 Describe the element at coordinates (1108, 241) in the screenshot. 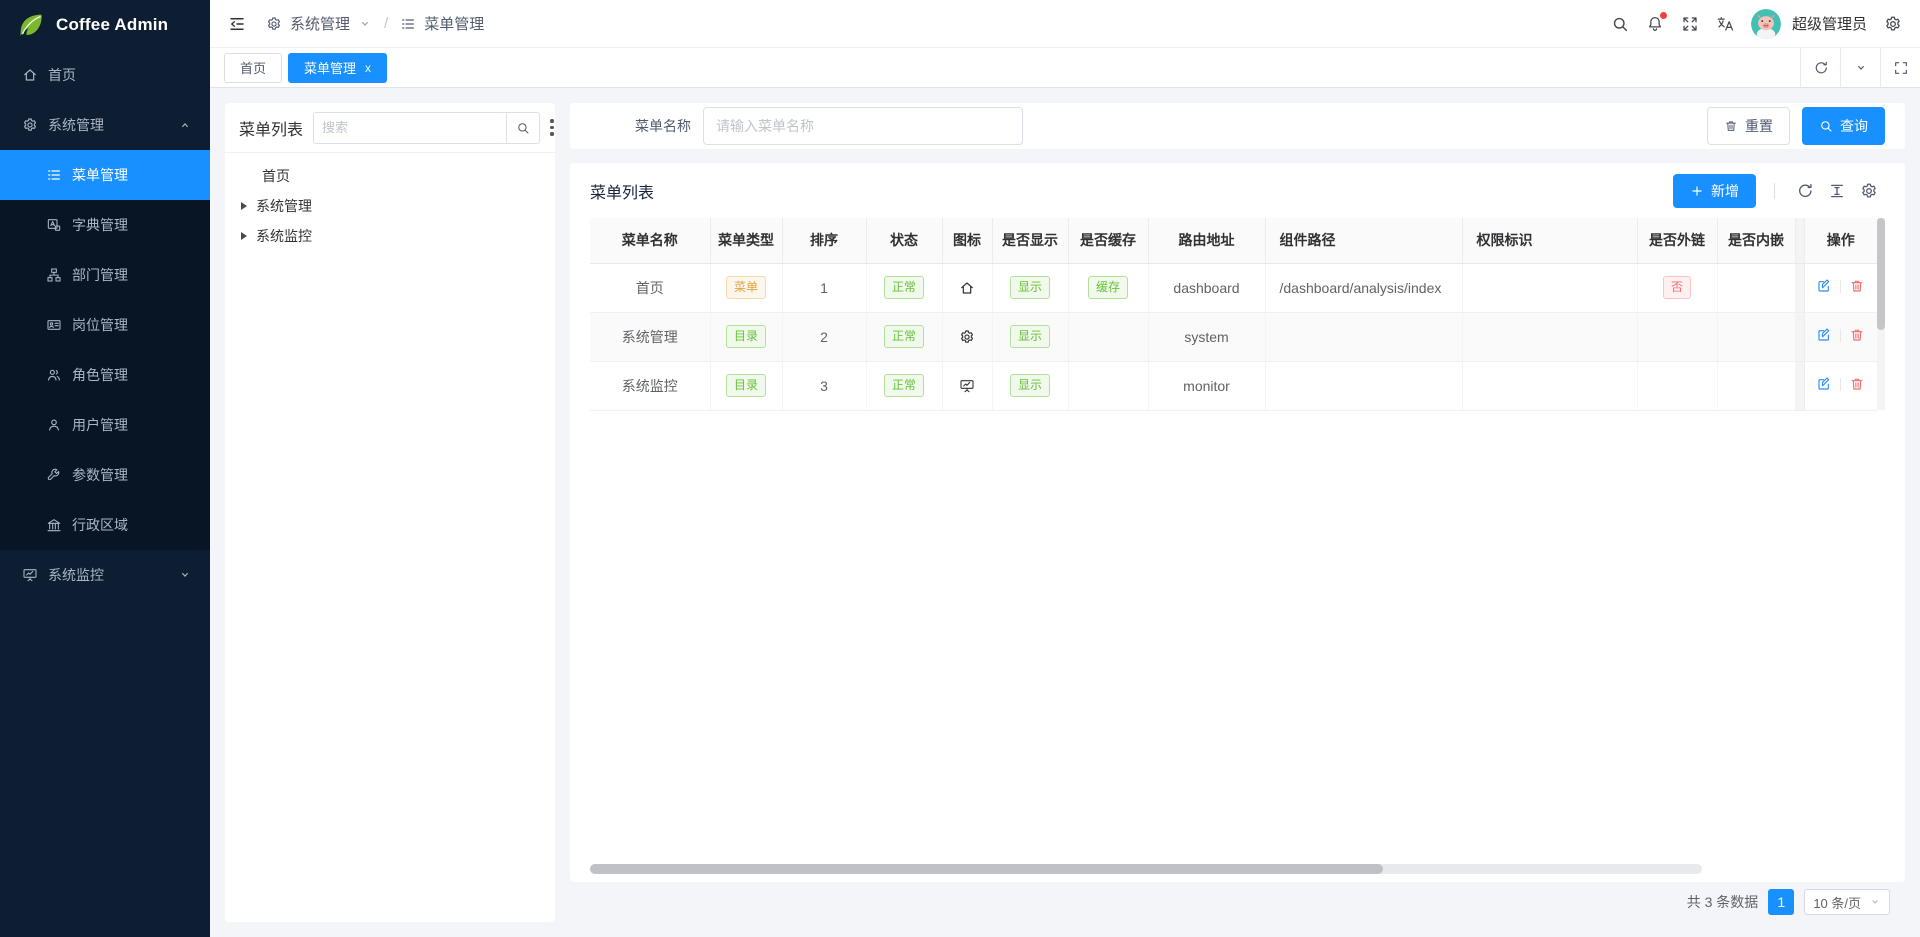

I see `col-cache: 是否缓存` at that location.